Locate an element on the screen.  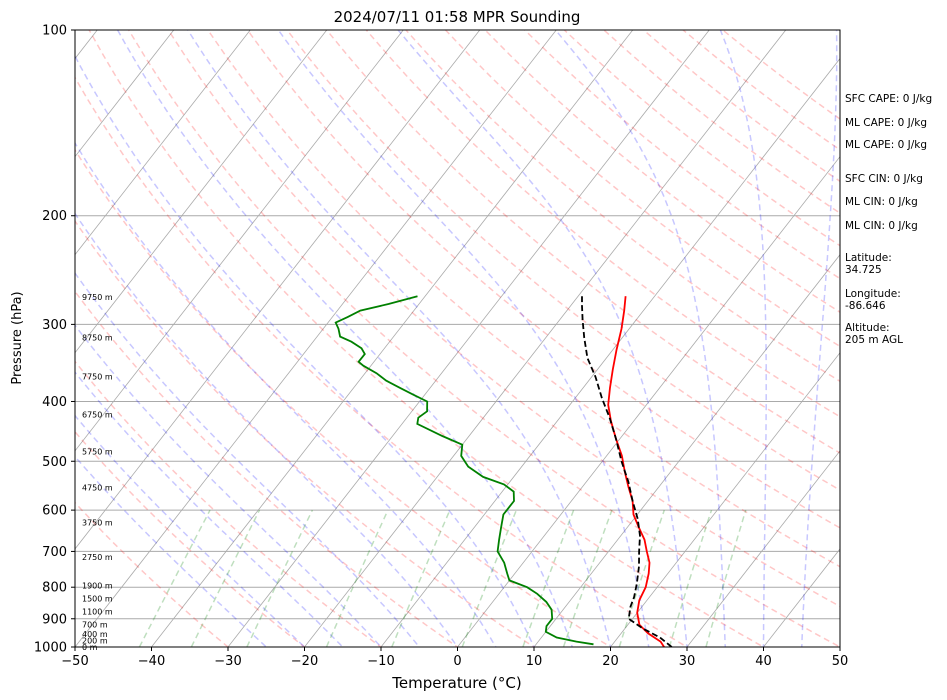
y-tick-label: 1000 is located at coordinates (50, 648).